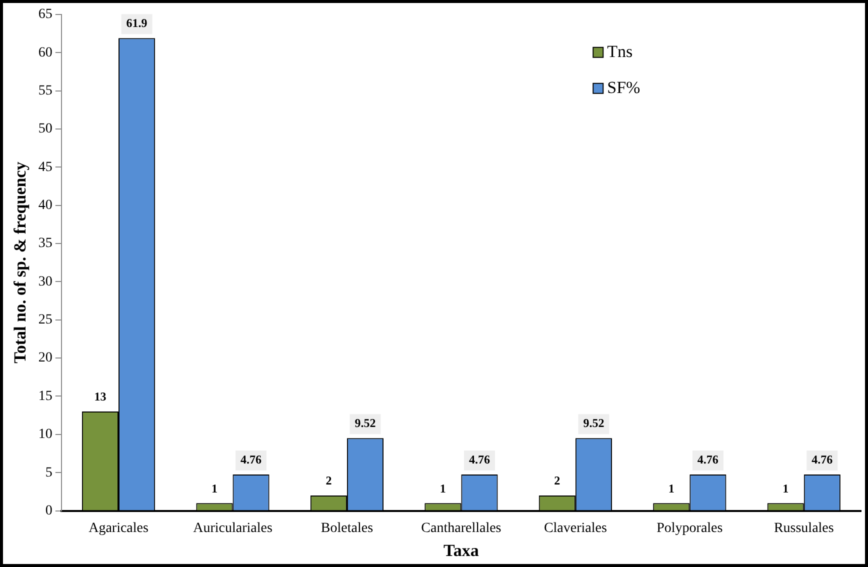 Image resolution: width=868 pixels, height=567 pixels. I want to click on x-tick-label: Boletales, so click(347, 528).